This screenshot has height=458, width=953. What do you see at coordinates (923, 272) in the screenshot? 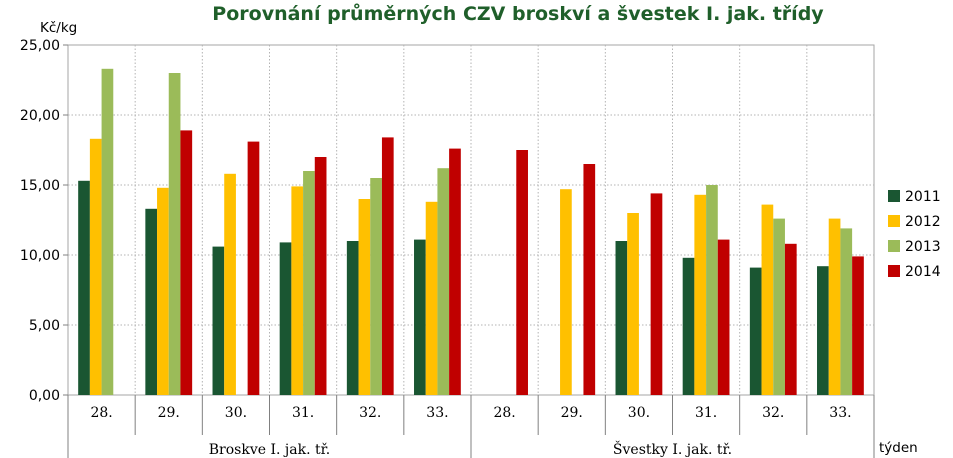
I see `legend-label-2014: 2014` at bounding box center [923, 272].